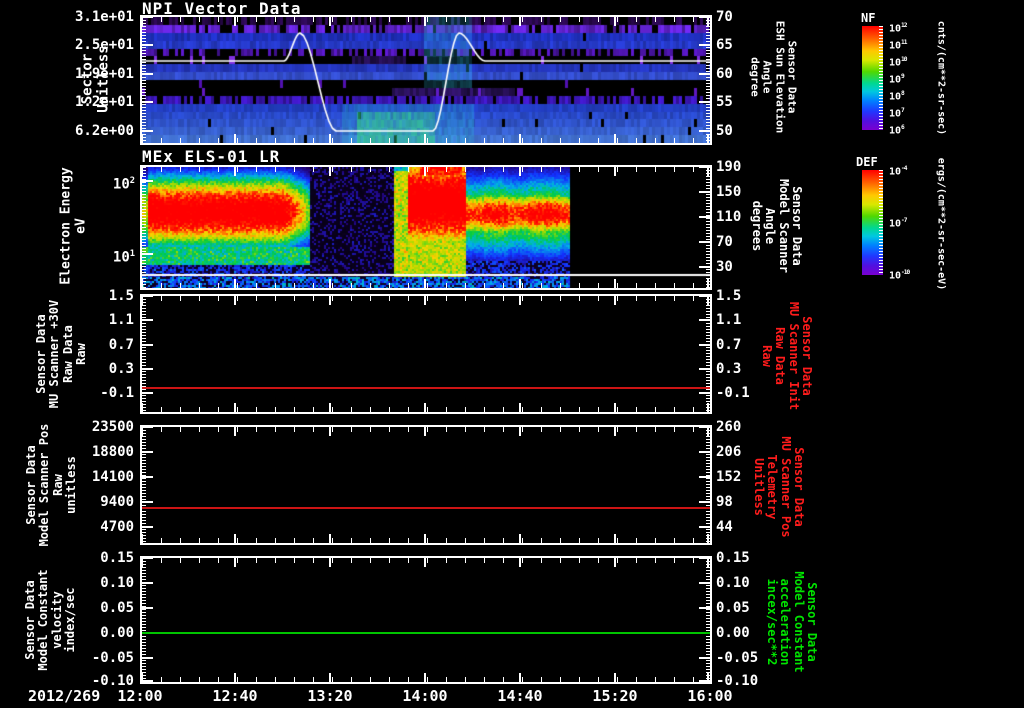 The height and width of the screenshot is (708, 1024). Describe the element at coordinates (729, 477) in the screenshot. I see `model-scanner-pos-right-tick-label: 152` at that location.